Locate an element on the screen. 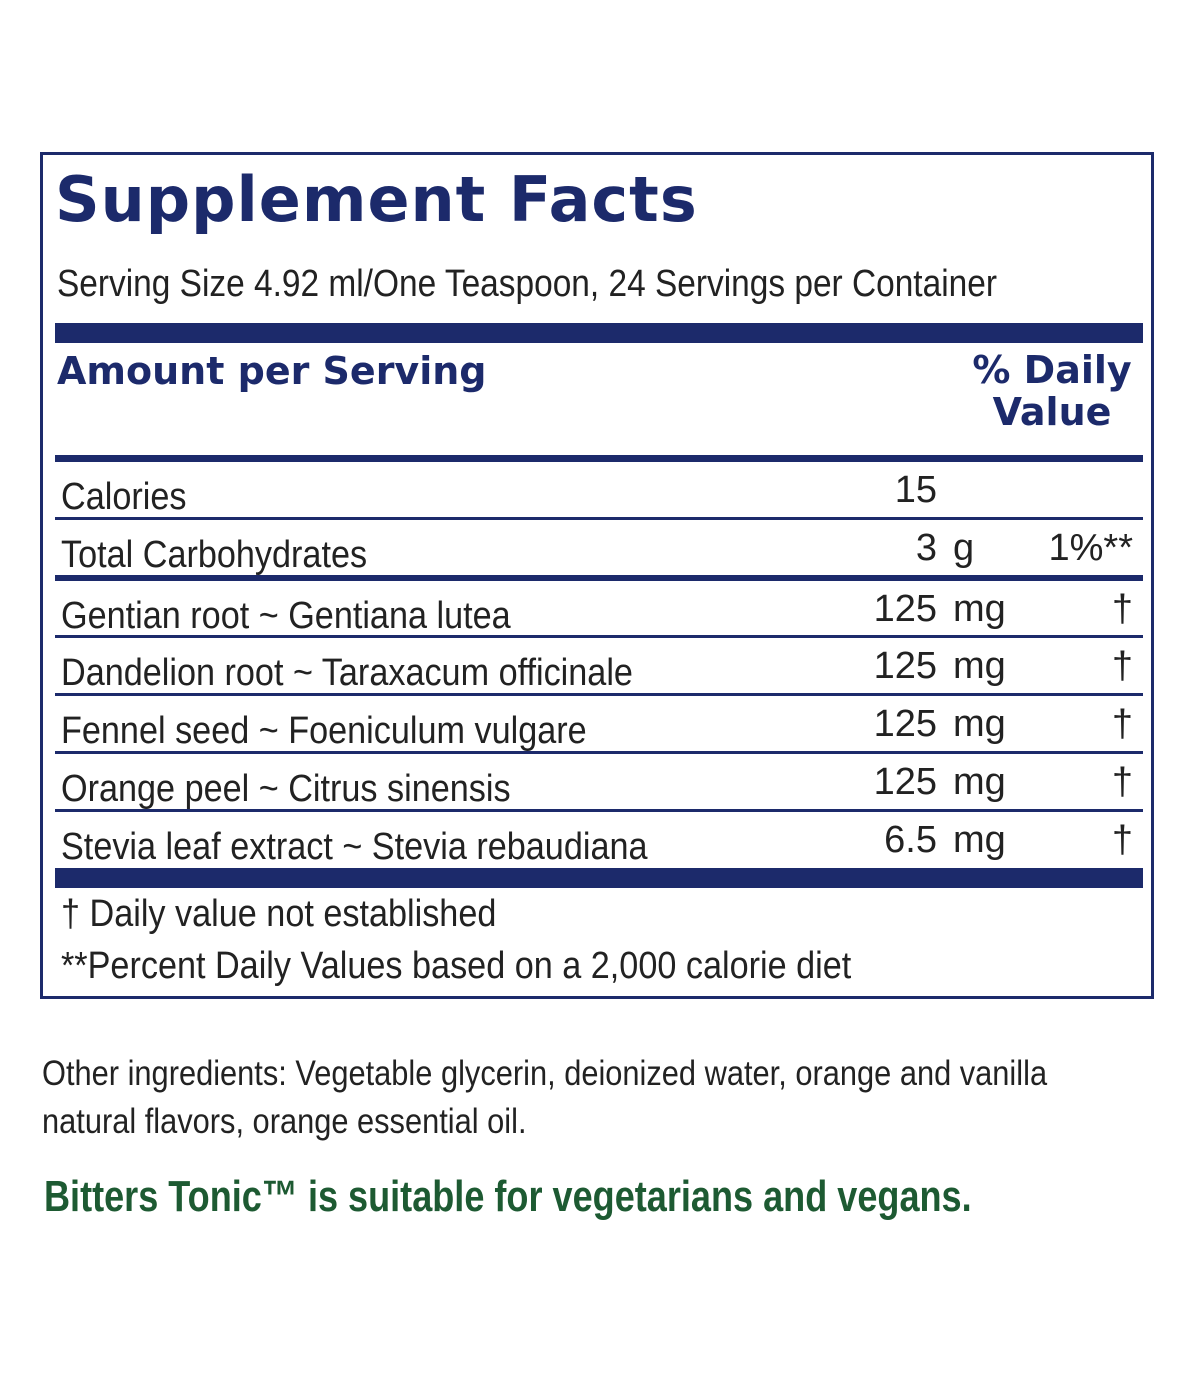 Image resolution: width=1200 pixels, height=1383 pixels. row-amount: 6.5 is located at coordinates (910, 840).